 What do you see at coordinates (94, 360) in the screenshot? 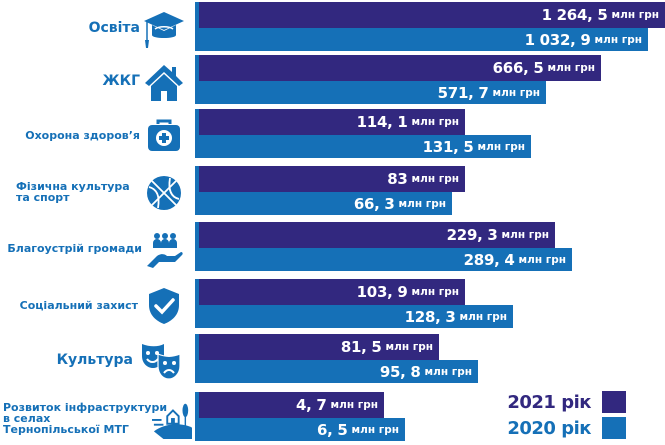
I see `category-label: Культура` at bounding box center [94, 360].